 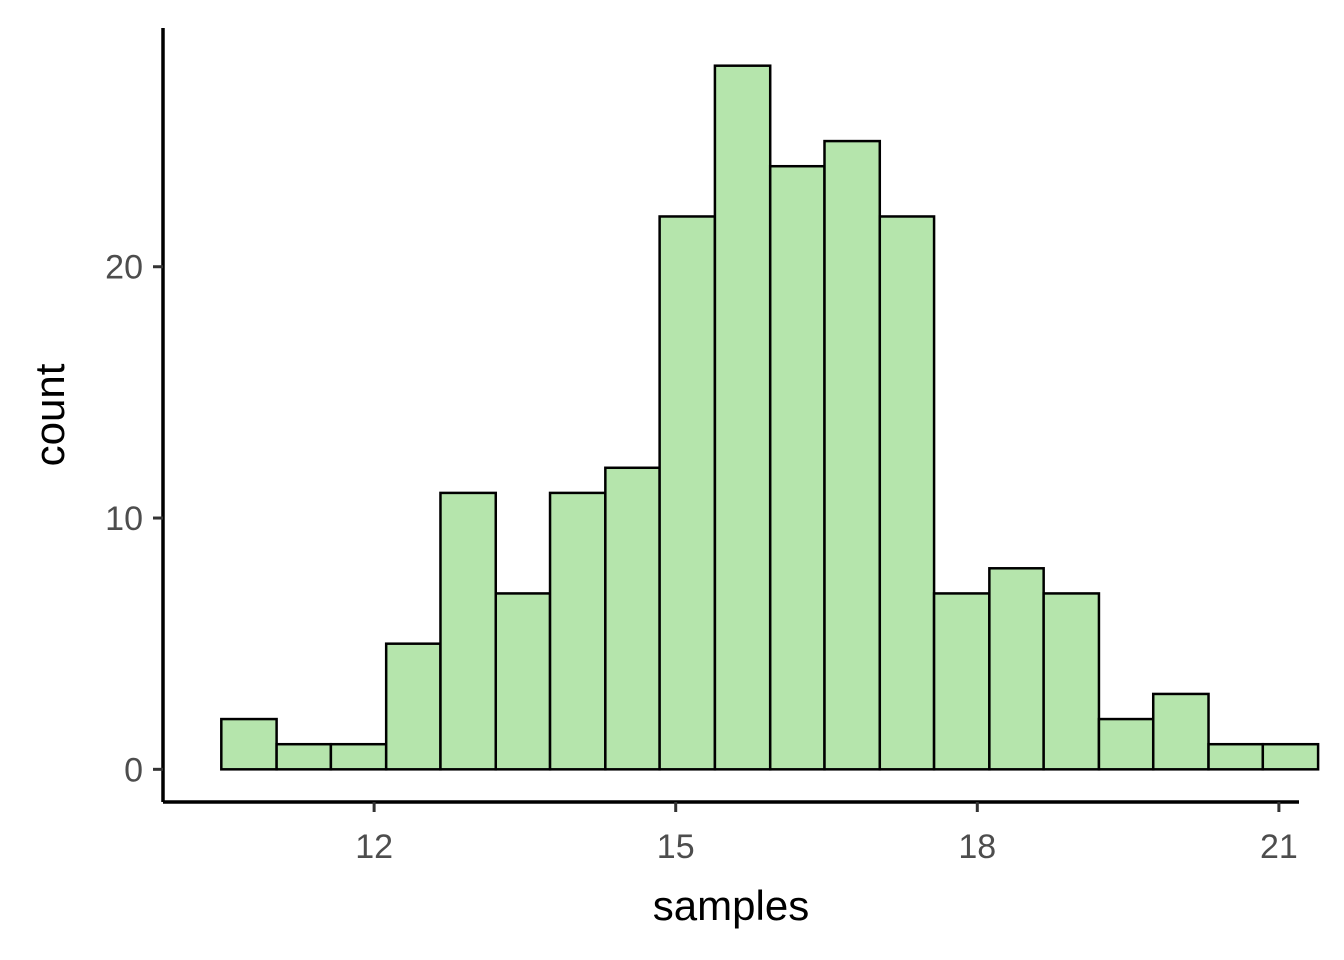 I want to click on y-tick-label-0: 0, so click(x=133, y=770).